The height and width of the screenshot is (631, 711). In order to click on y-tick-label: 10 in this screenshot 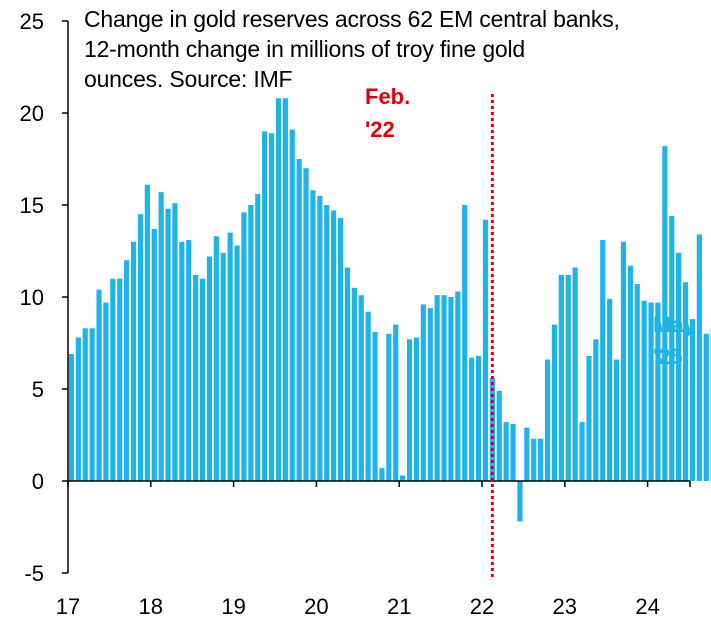, I will do `click(32, 297)`.